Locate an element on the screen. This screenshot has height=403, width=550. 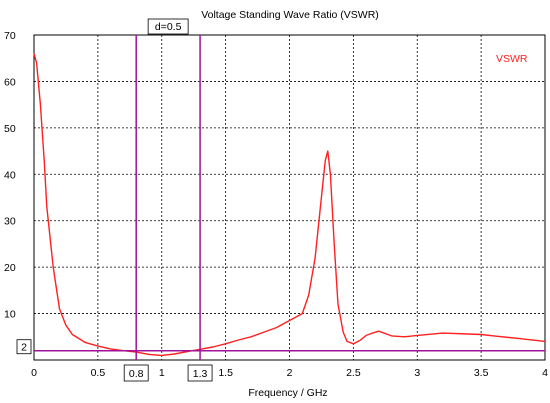
y-tick-label: 40 is located at coordinates (10, 175).